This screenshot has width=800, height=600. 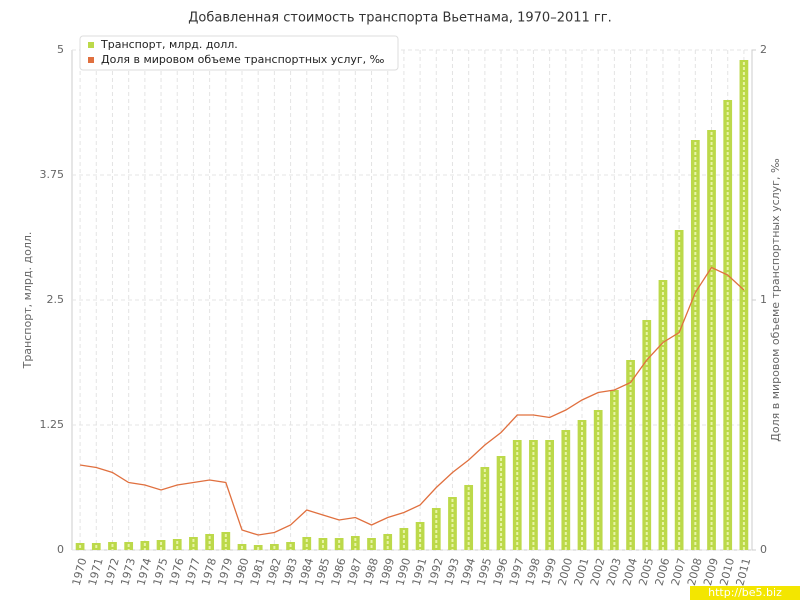 I want to click on legend-box, so click(x=239, y=53).